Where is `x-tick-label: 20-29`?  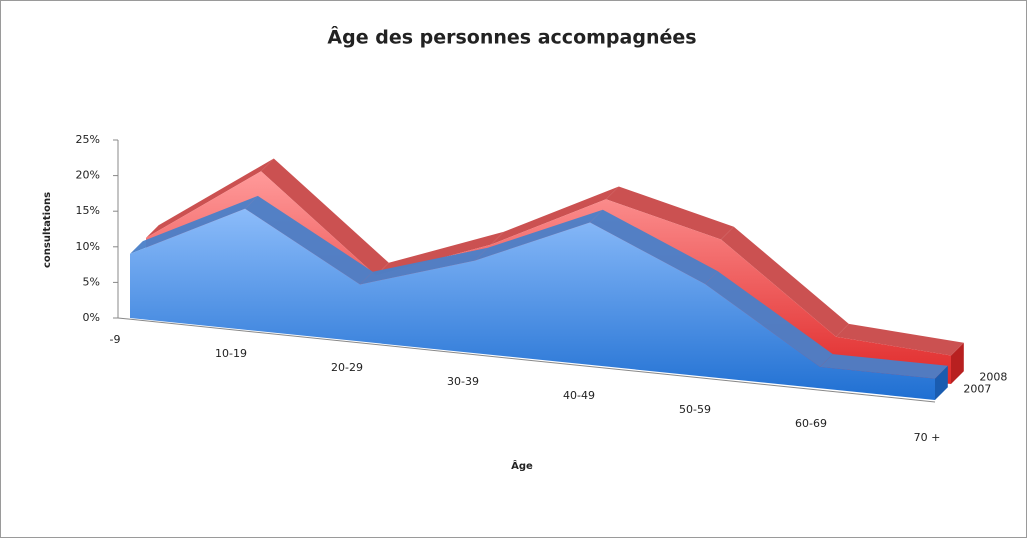
x-tick-label: 20-29 is located at coordinates (347, 367).